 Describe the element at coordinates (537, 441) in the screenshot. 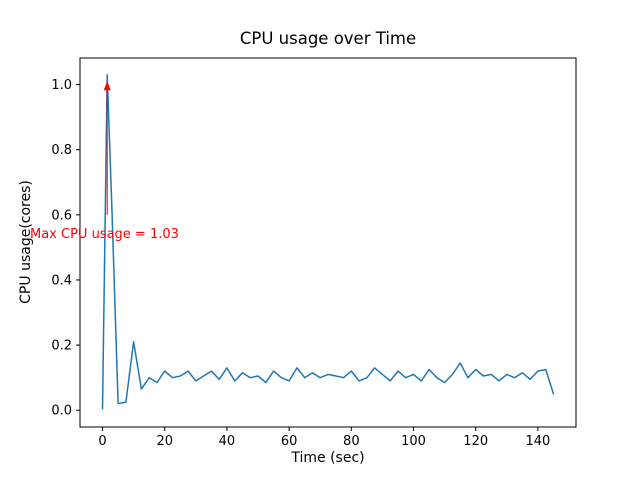

I see `x-tick-label: 140` at that location.